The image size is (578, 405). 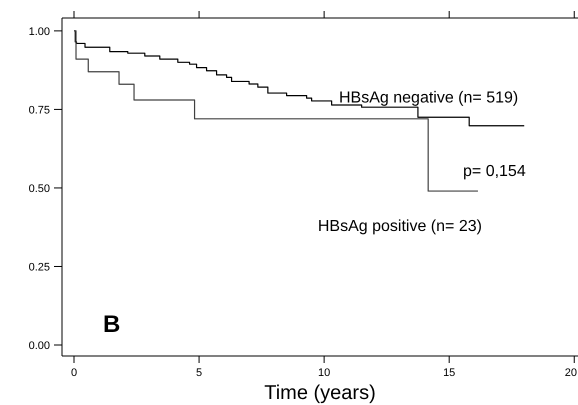 What do you see at coordinates (400, 227) in the screenshot?
I see `series-label: HBsAg positive (n= 23)` at bounding box center [400, 227].